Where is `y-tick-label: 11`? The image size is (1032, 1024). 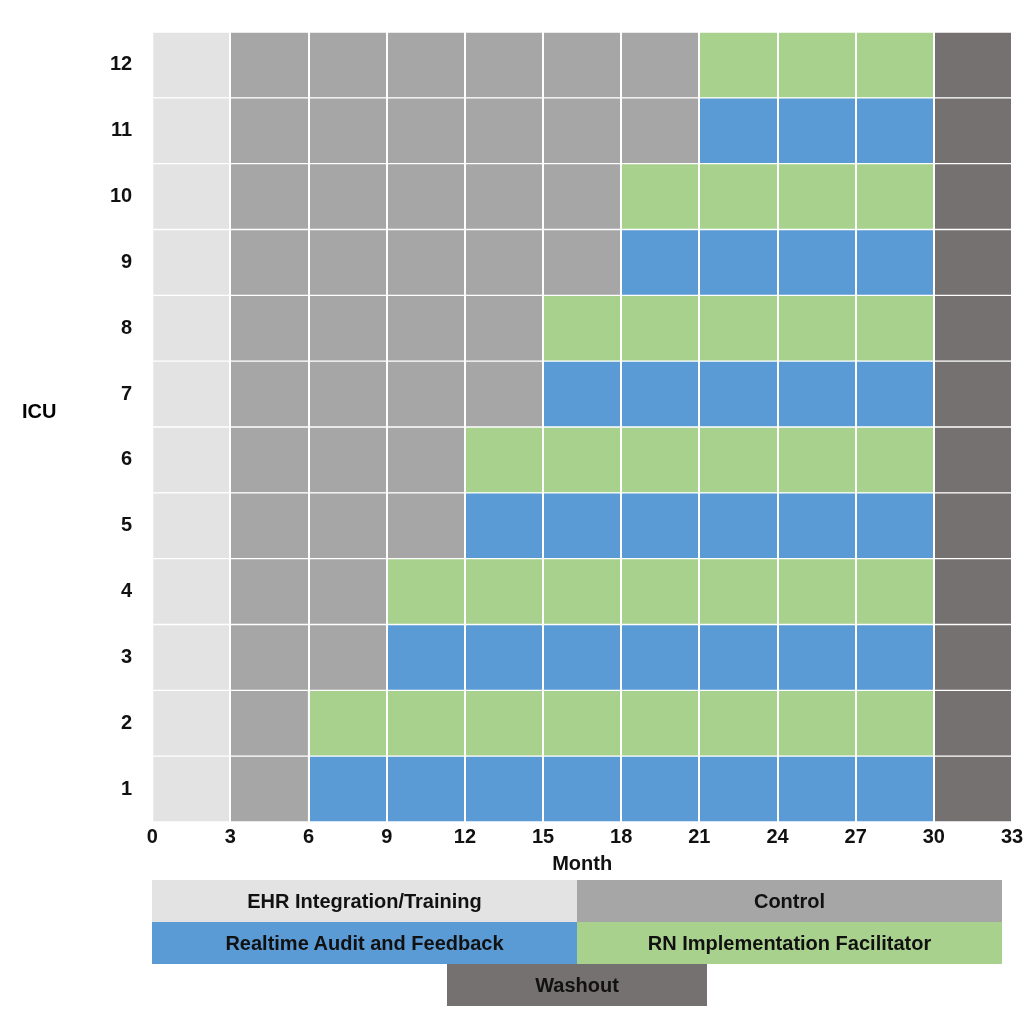 y-tick-label: 11 is located at coordinates (122, 129).